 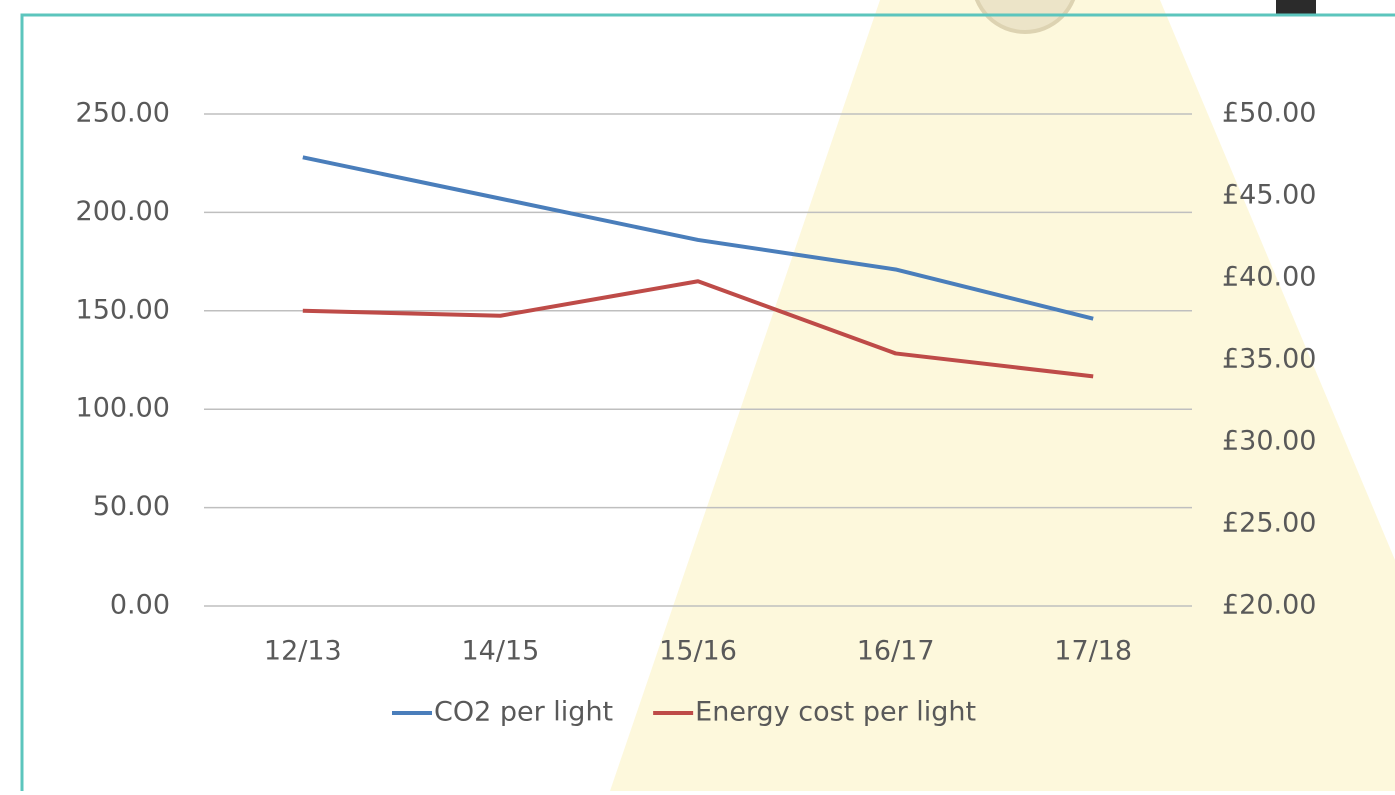 I want to click on y2-tick-label: £30.00, so click(x=1269, y=441).